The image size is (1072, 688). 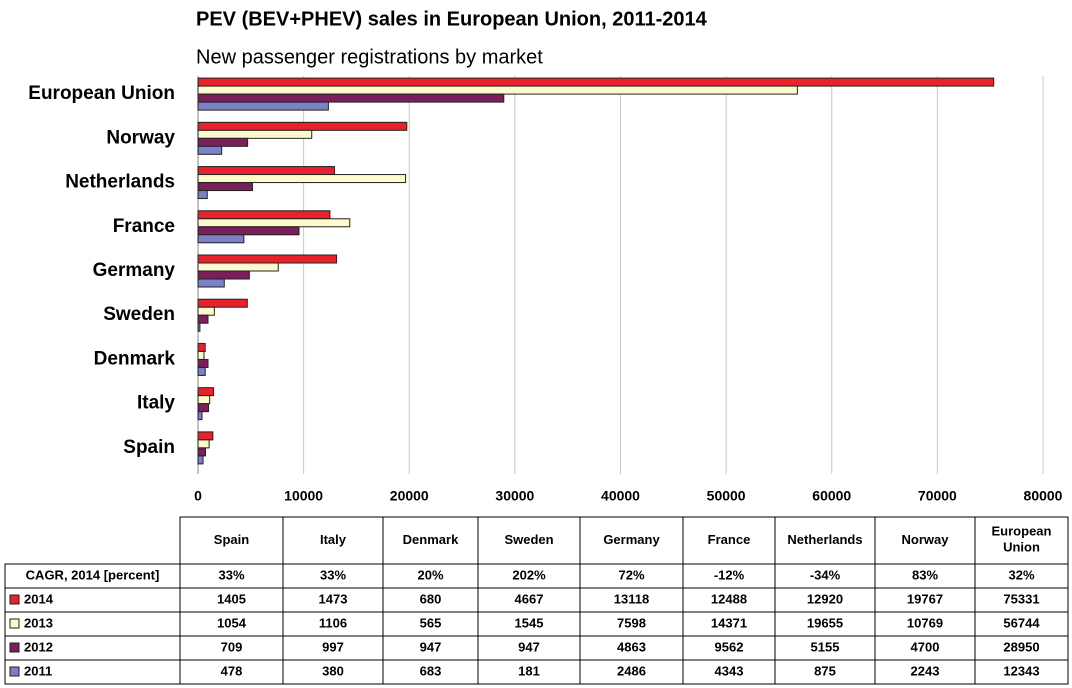 What do you see at coordinates (1021, 622) in the screenshot?
I see `table-value: 56744` at bounding box center [1021, 622].